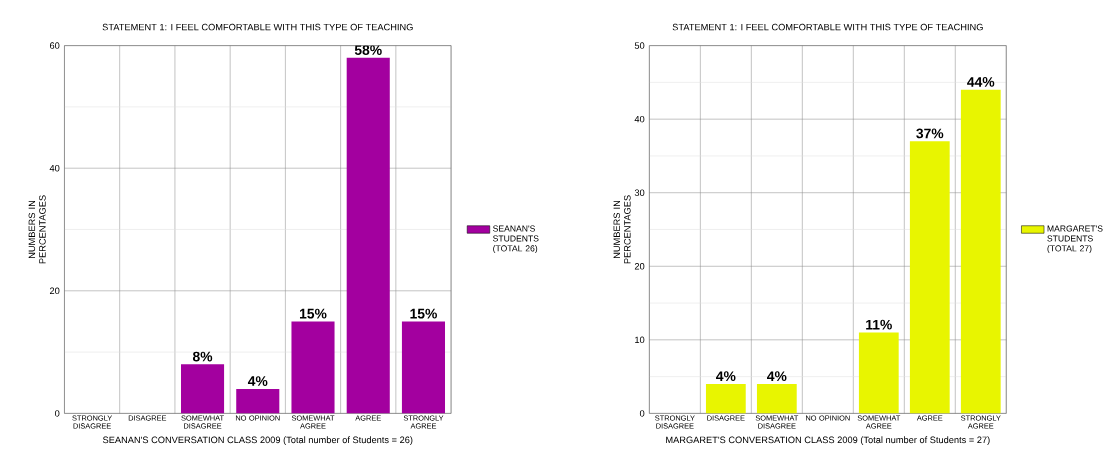 The width and height of the screenshot is (1117, 459). I want to click on data-label: 44%, so click(981, 82).